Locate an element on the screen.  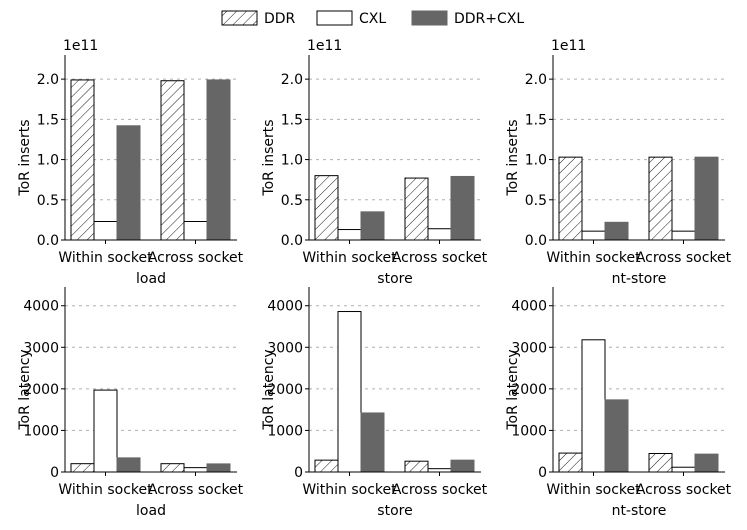
legend-label: DDR+CXL is located at coordinates (489, 19).